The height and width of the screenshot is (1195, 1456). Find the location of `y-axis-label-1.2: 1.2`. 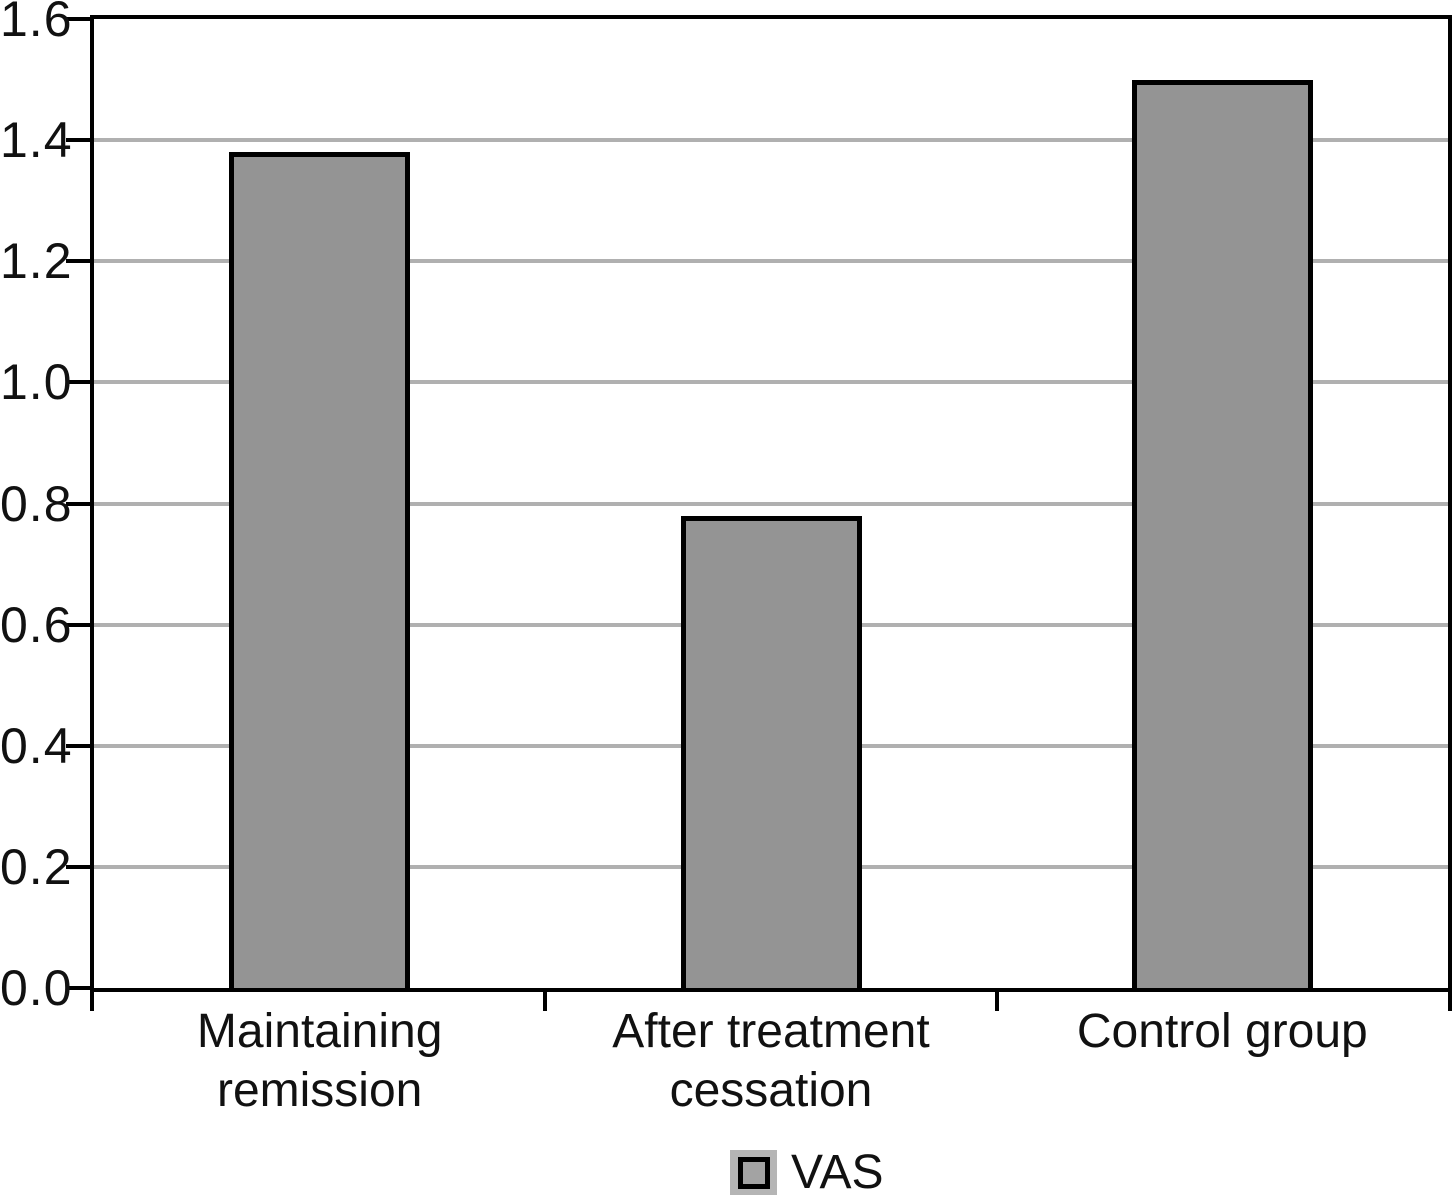

y-axis-label-1.2: 1.2 is located at coordinates (36, 261).